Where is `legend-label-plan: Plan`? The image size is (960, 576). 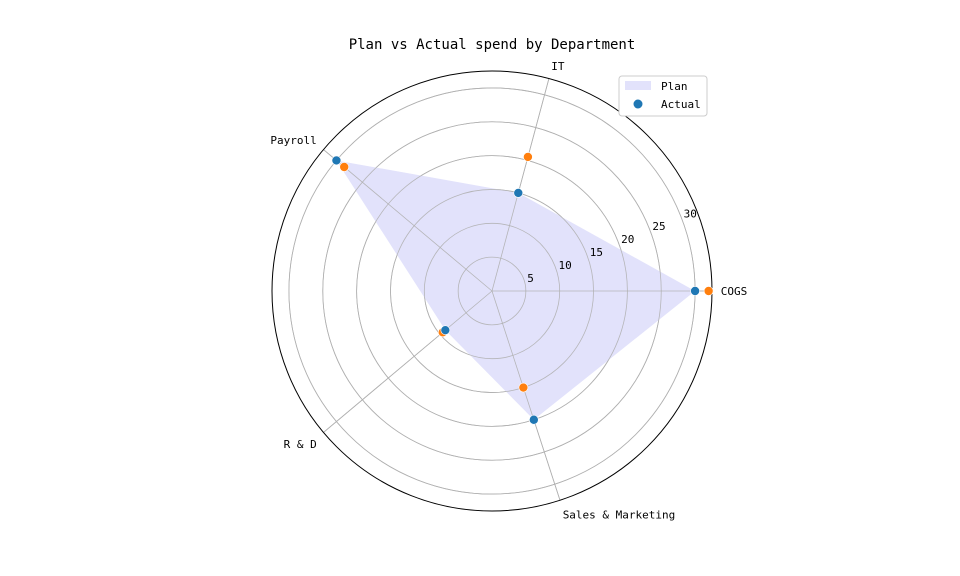
legend-label-plan: Plan is located at coordinates (674, 86).